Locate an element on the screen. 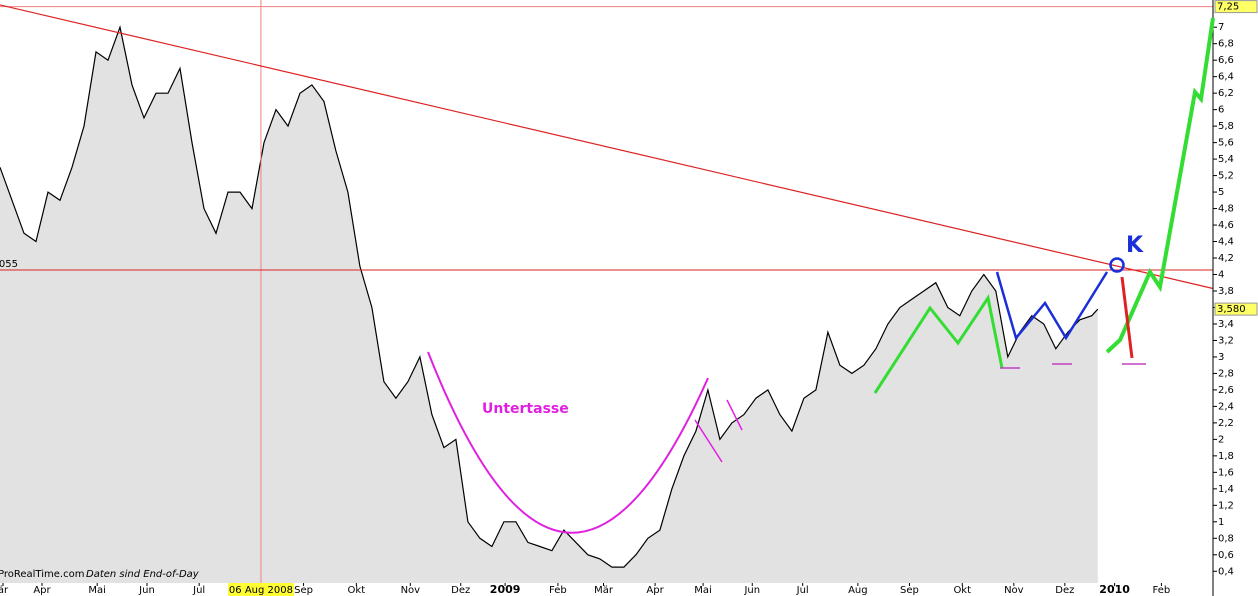 The width and height of the screenshot is (1258, 596). y-tick-label: 2,8 is located at coordinates (1226, 373).